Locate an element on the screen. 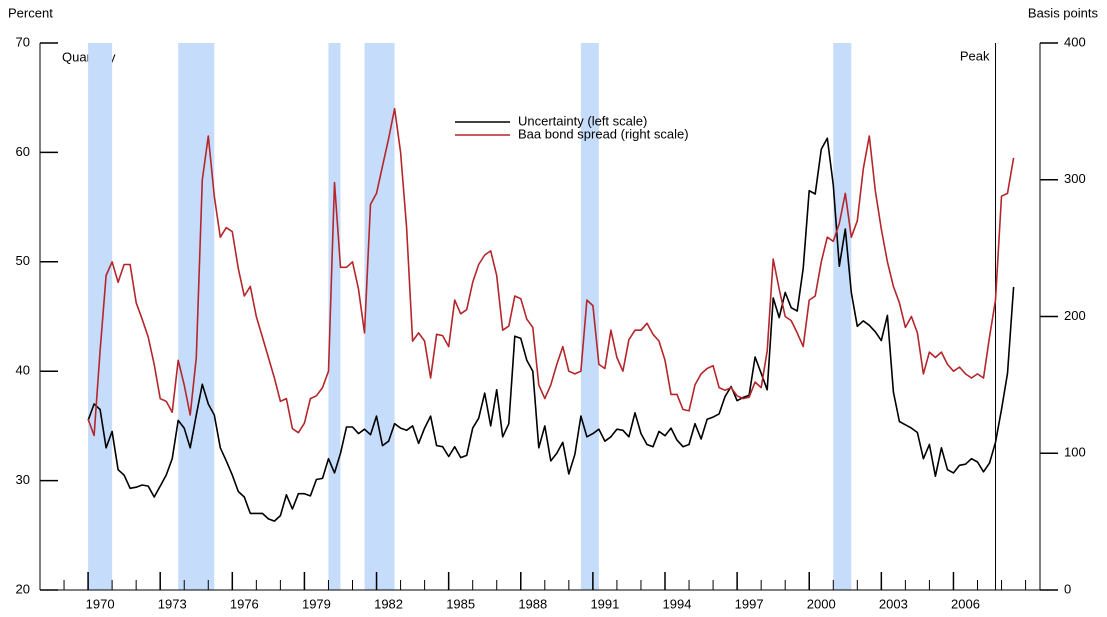 The width and height of the screenshot is (1107, 617). x-tick-label: 1979 is located at coordinates (316, 603).